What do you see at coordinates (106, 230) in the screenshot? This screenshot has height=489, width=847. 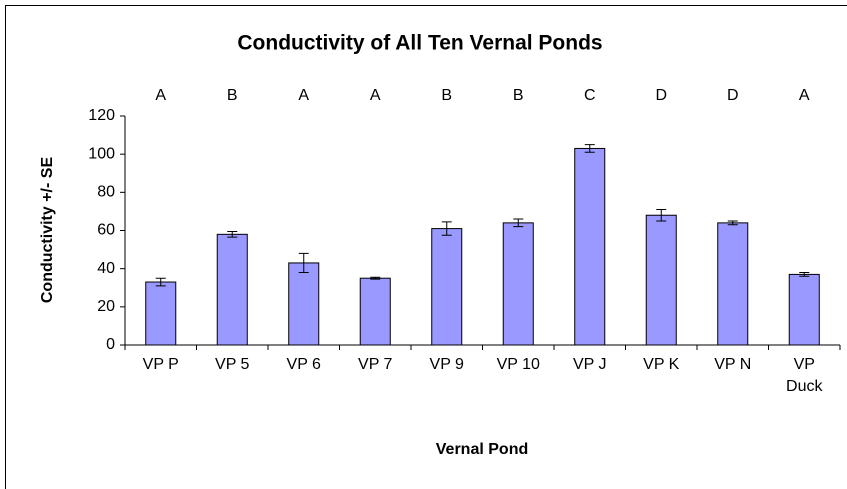 I see `y-tick-label: 60` at bounding box center [106, 230].